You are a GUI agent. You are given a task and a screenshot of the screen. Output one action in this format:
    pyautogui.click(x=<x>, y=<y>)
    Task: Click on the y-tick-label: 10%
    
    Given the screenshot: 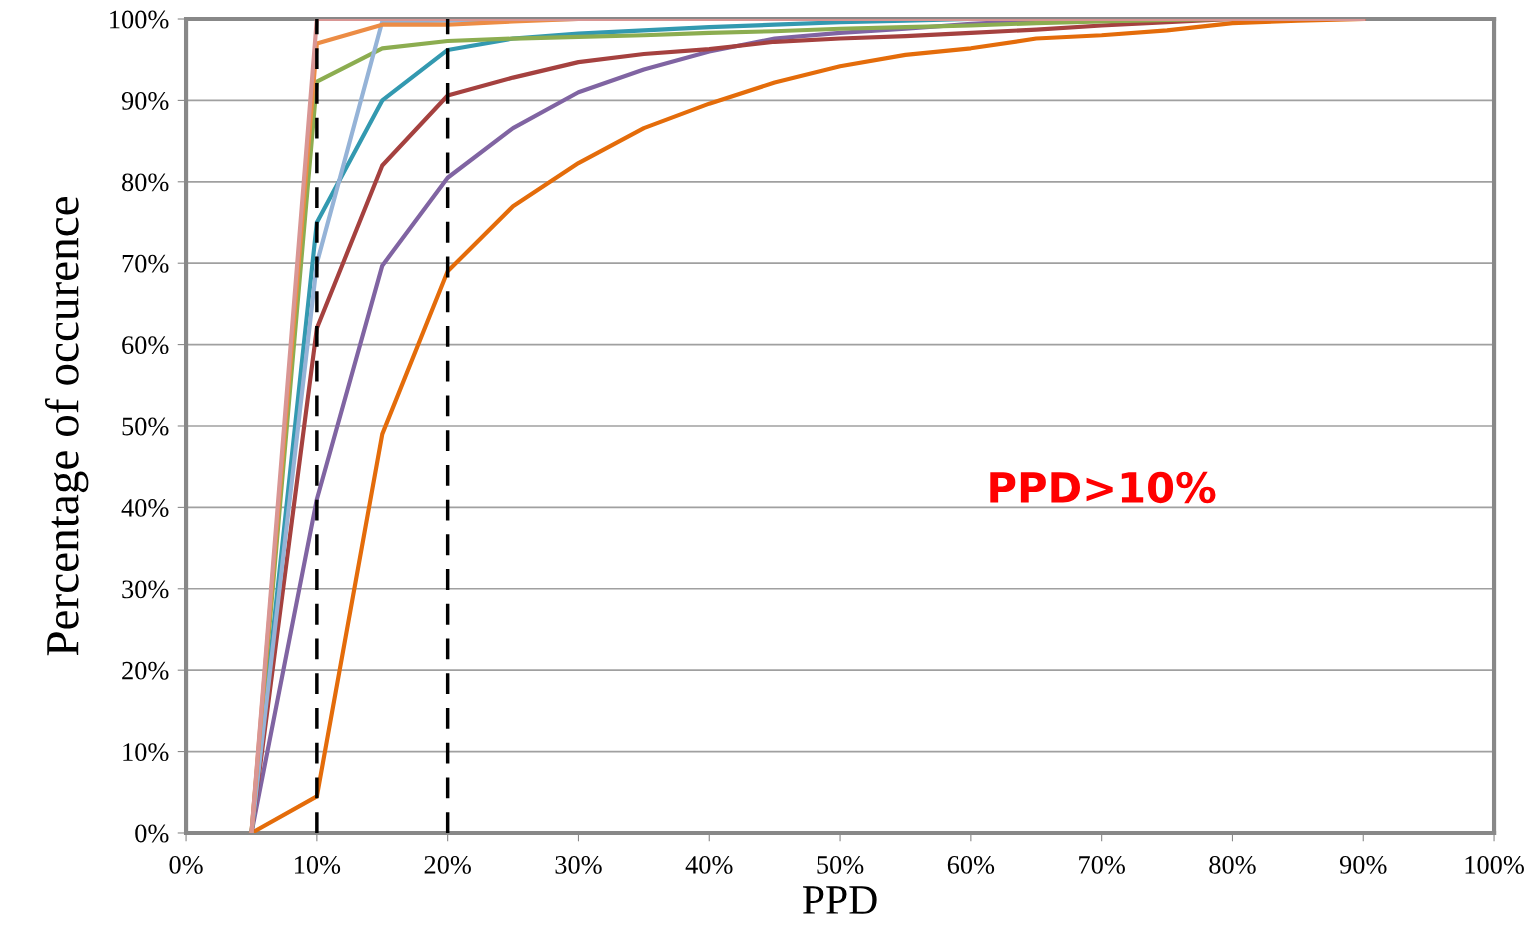 What is the action you would take?
    pyautogui.click(x=146, y=752)
    